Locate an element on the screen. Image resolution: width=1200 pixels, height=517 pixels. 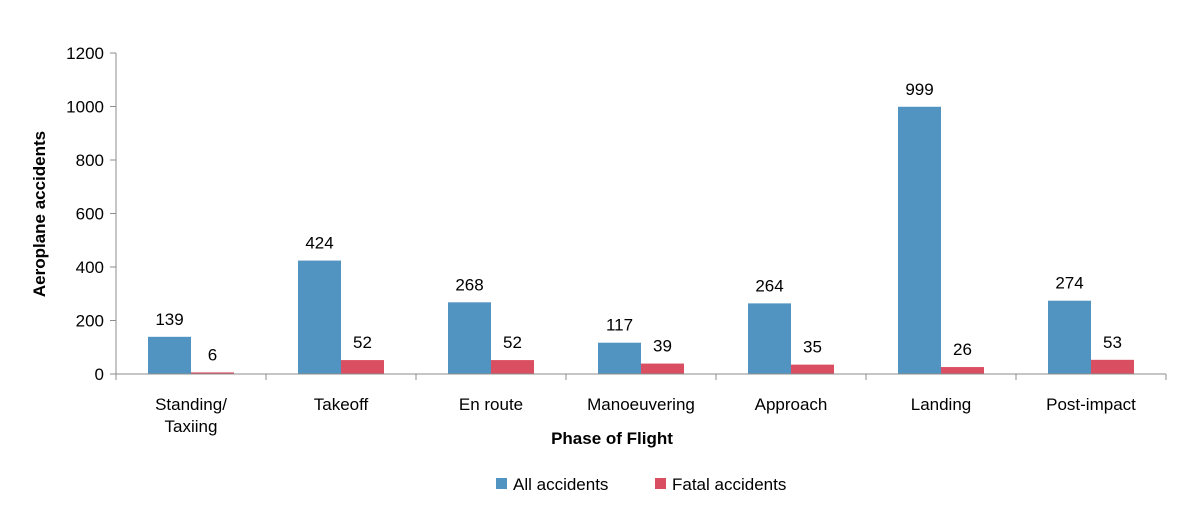
y-tick-label: 1000 is located at coordinates (85, 107).